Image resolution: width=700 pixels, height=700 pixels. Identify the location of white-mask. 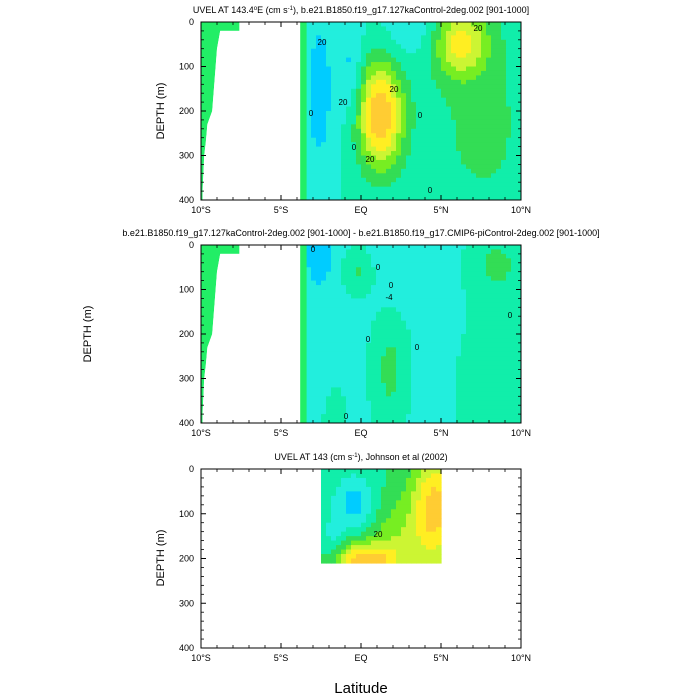
(253, 111).